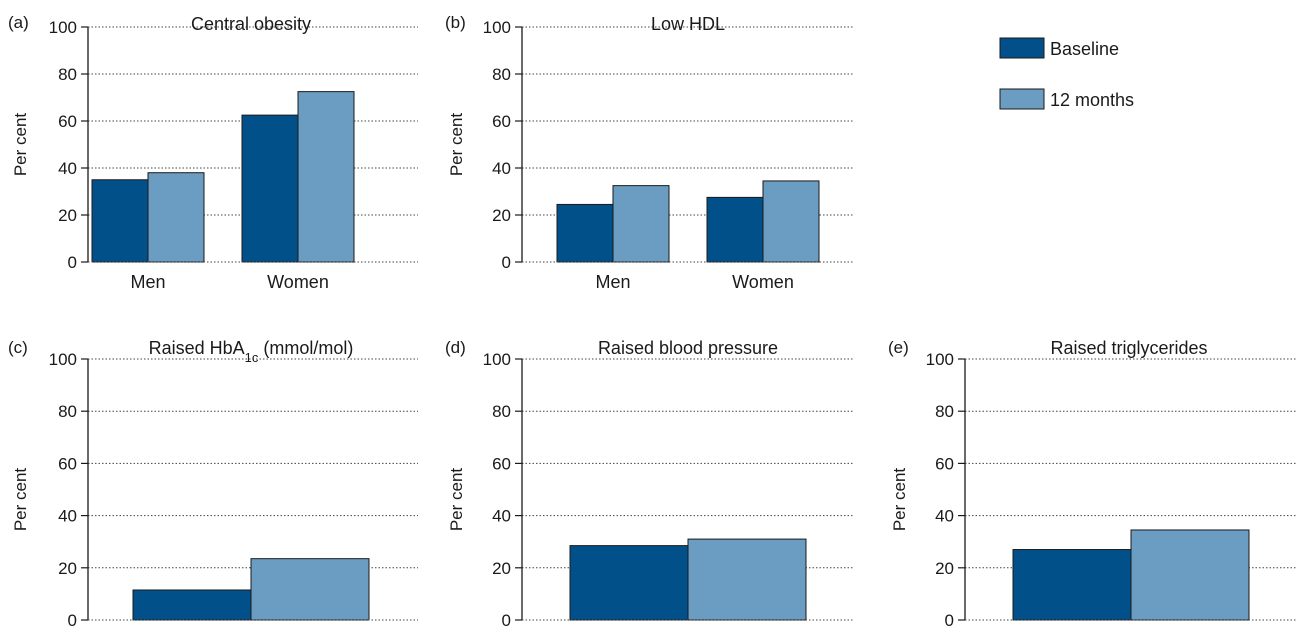 The height and width of the screenshot is (635, 1296). What do you see at coordinates (1092, 100) in the screenshot?
I see `legend-label-12-months: 12 months` at bounding box center [1092, 100].